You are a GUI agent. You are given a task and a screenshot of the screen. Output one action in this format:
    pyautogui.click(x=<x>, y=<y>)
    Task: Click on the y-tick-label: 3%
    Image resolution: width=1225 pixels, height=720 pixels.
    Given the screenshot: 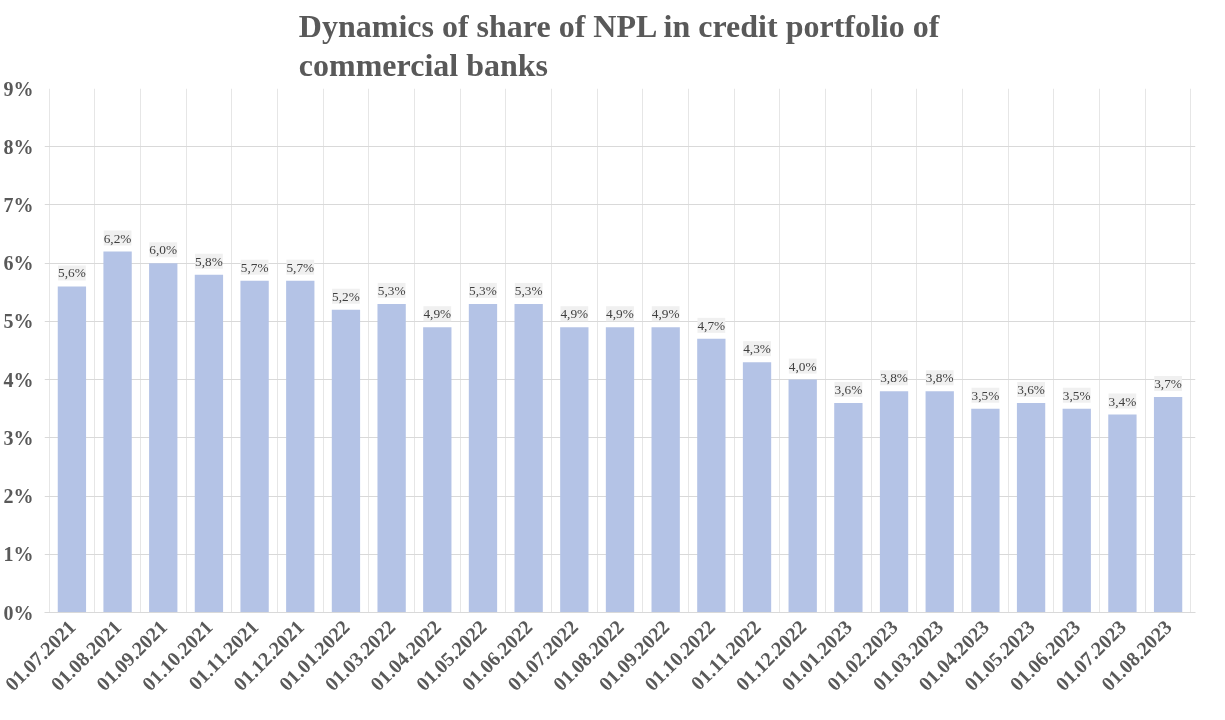 What is the action you would take?
    pyautogui.click(x=18, y=437)
    